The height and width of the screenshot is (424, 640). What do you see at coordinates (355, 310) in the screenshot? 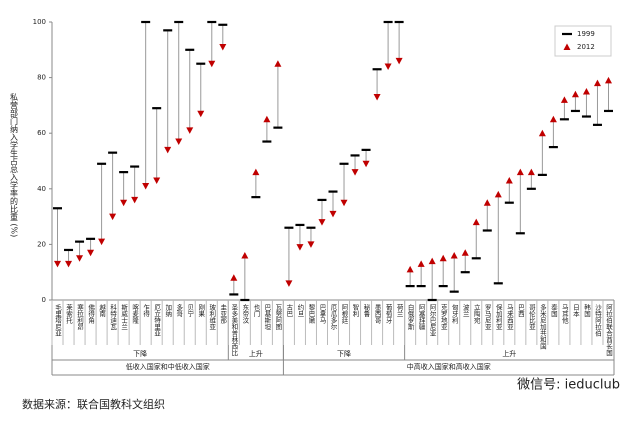
I see `x-tick-label: 智利` at bounding box center [355, 310].